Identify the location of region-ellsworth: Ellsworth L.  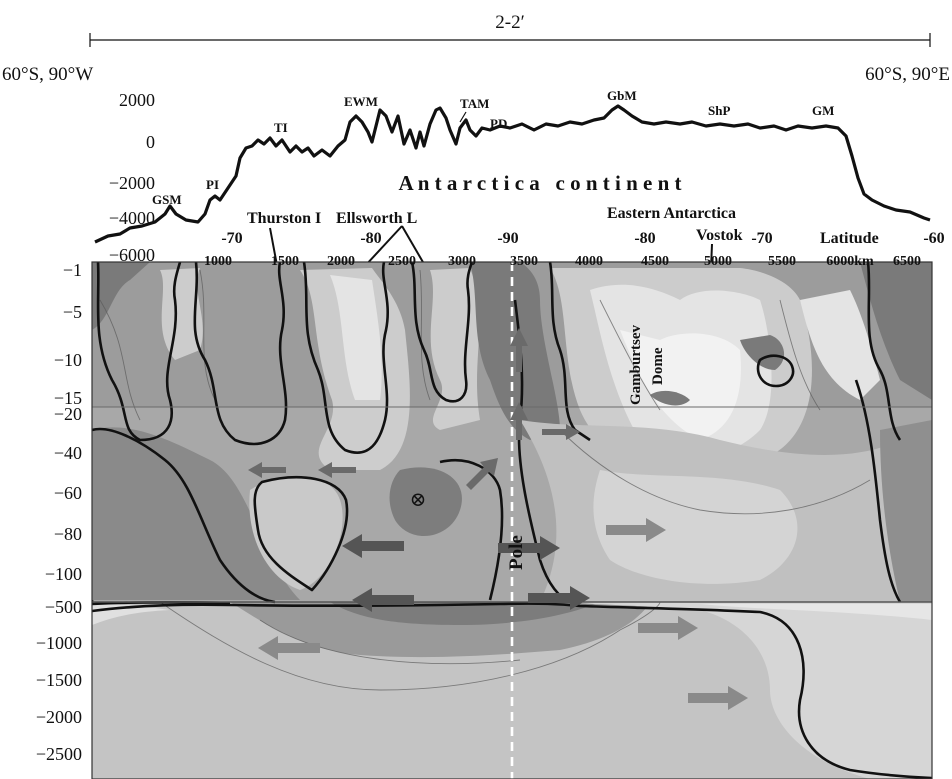
(376, 218).